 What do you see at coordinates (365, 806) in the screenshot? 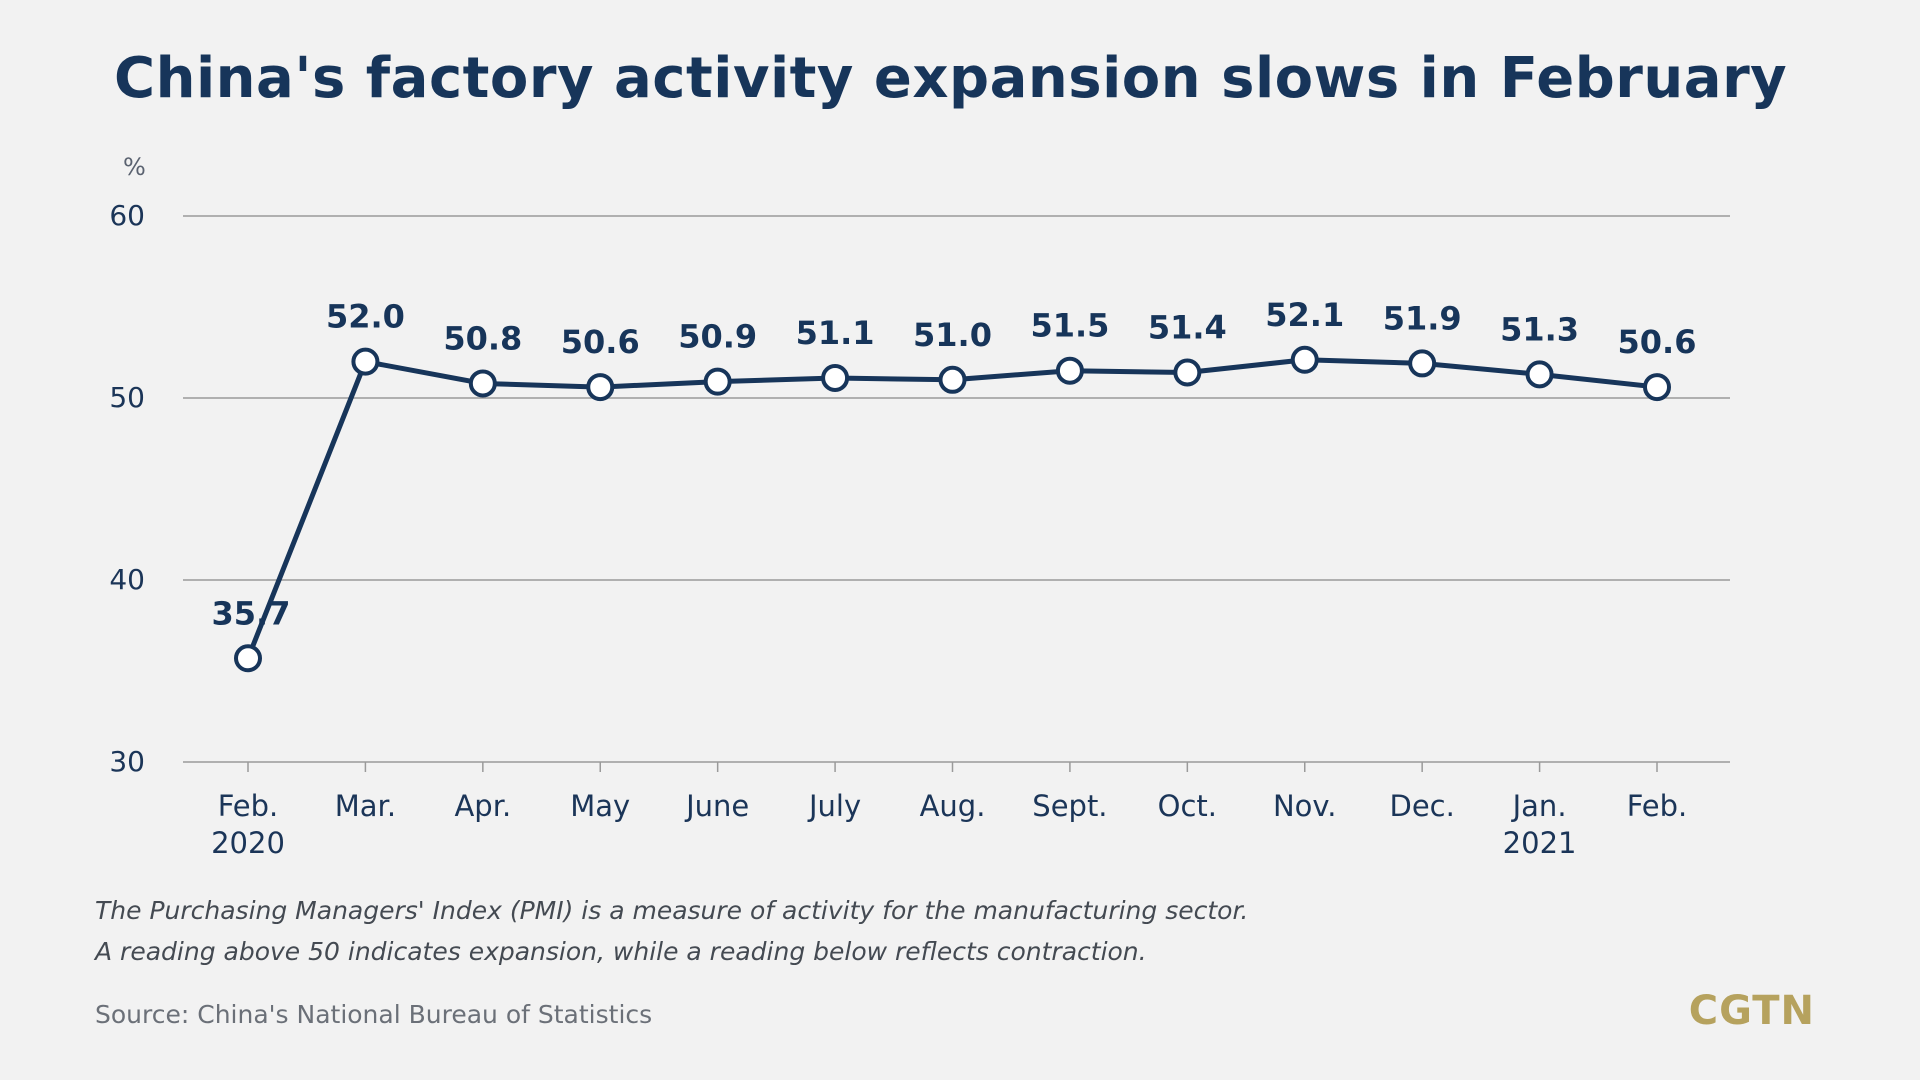
I see `x-tick-label: Mar.` at bounding box center [365, 806].